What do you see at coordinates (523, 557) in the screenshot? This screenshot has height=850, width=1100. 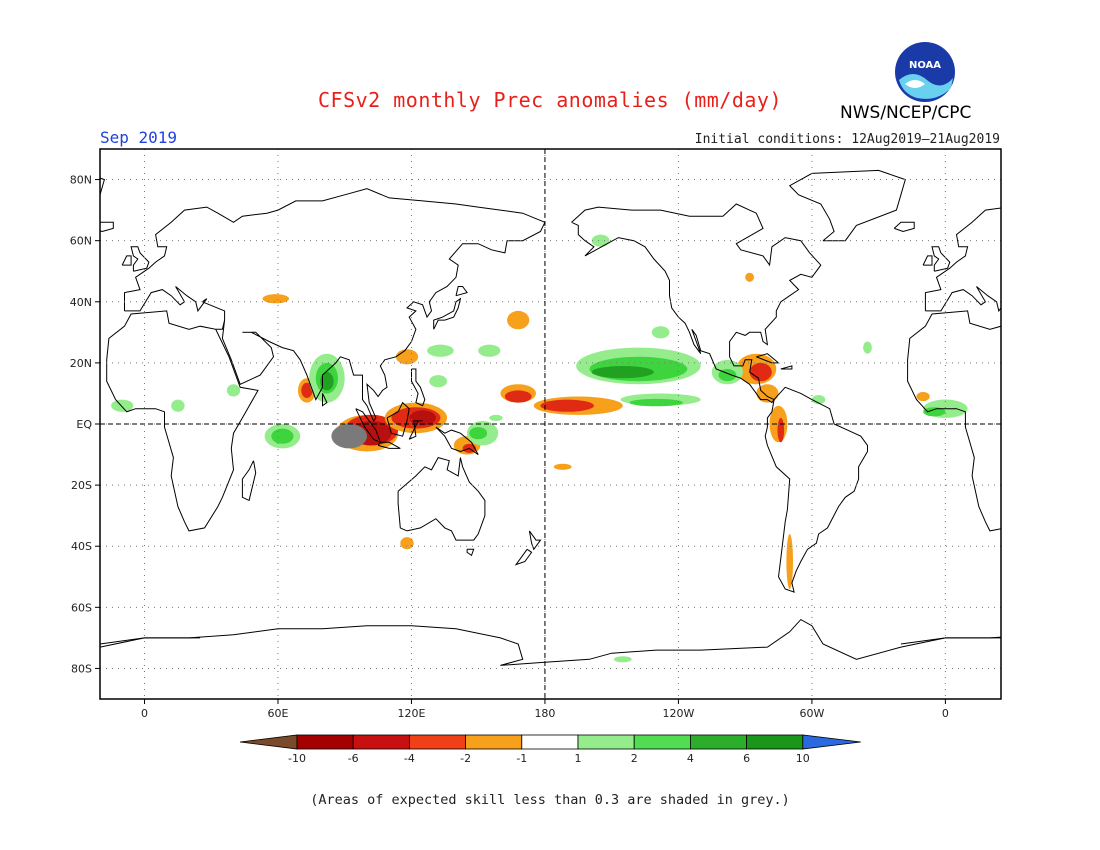 I see `coastline-nz_south` at bounding box center [523, 557].